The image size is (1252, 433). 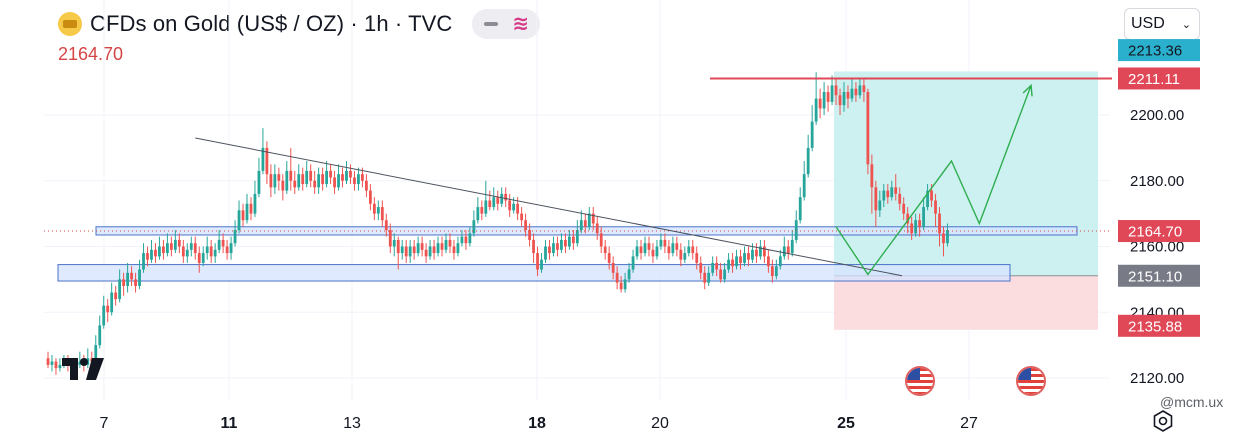 What do you see at coordinates (490, 24) in the screenshot?
I see `minus-icon` at bounding box center [490, 24].